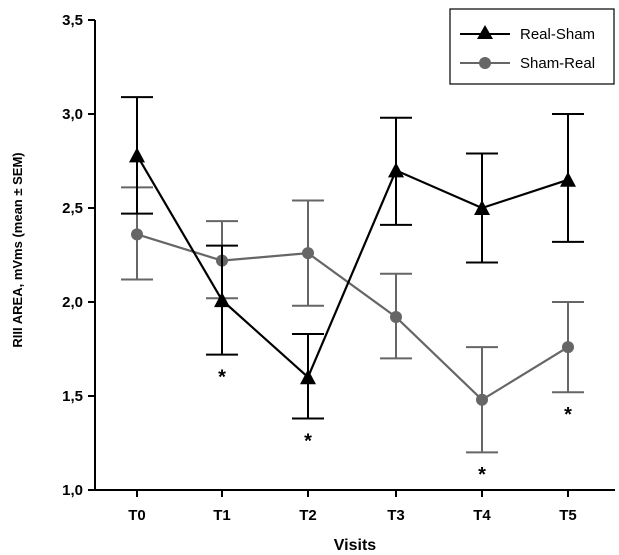 The height and width of the screenshot is (555, 619). Describe the element at coordinates (78, 255) in the screenshot. I see `y-ticks: 1,0 1,5 2,0 2,5 3,0 3,5` at that location.